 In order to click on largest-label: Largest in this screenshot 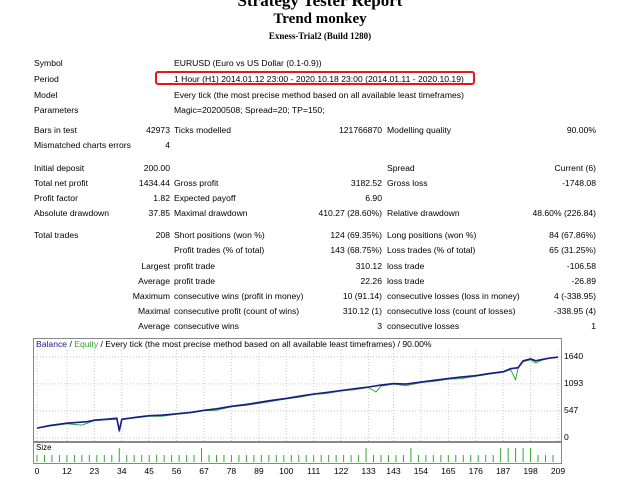, I will do `click(155, 266)`.